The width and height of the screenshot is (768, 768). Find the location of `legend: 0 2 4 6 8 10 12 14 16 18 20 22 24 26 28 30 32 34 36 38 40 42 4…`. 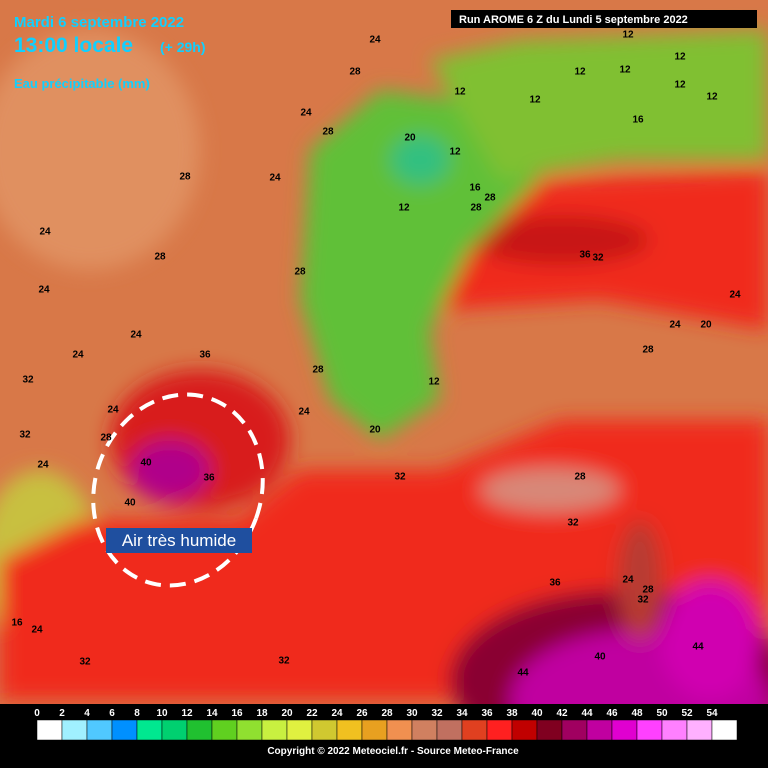

legend: 0 2 4 6 8 10 12 14 16 18 20 22 24 26 28 30 32 34 36 38 40 42 4… is located at coordinates (386, 724).